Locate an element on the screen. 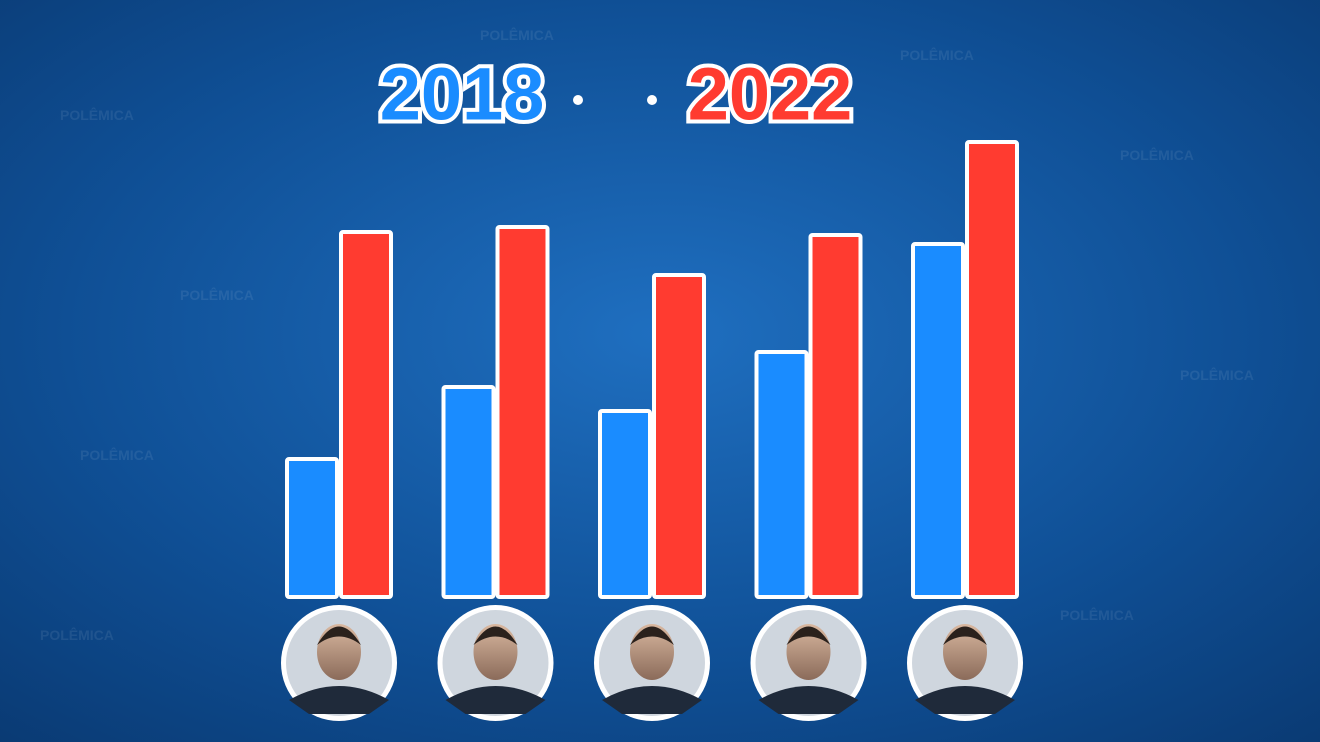 Image resolution: width=1320 pixels, height=742 pixels. legend-label: 2022 is located at coordinates (770, 94).